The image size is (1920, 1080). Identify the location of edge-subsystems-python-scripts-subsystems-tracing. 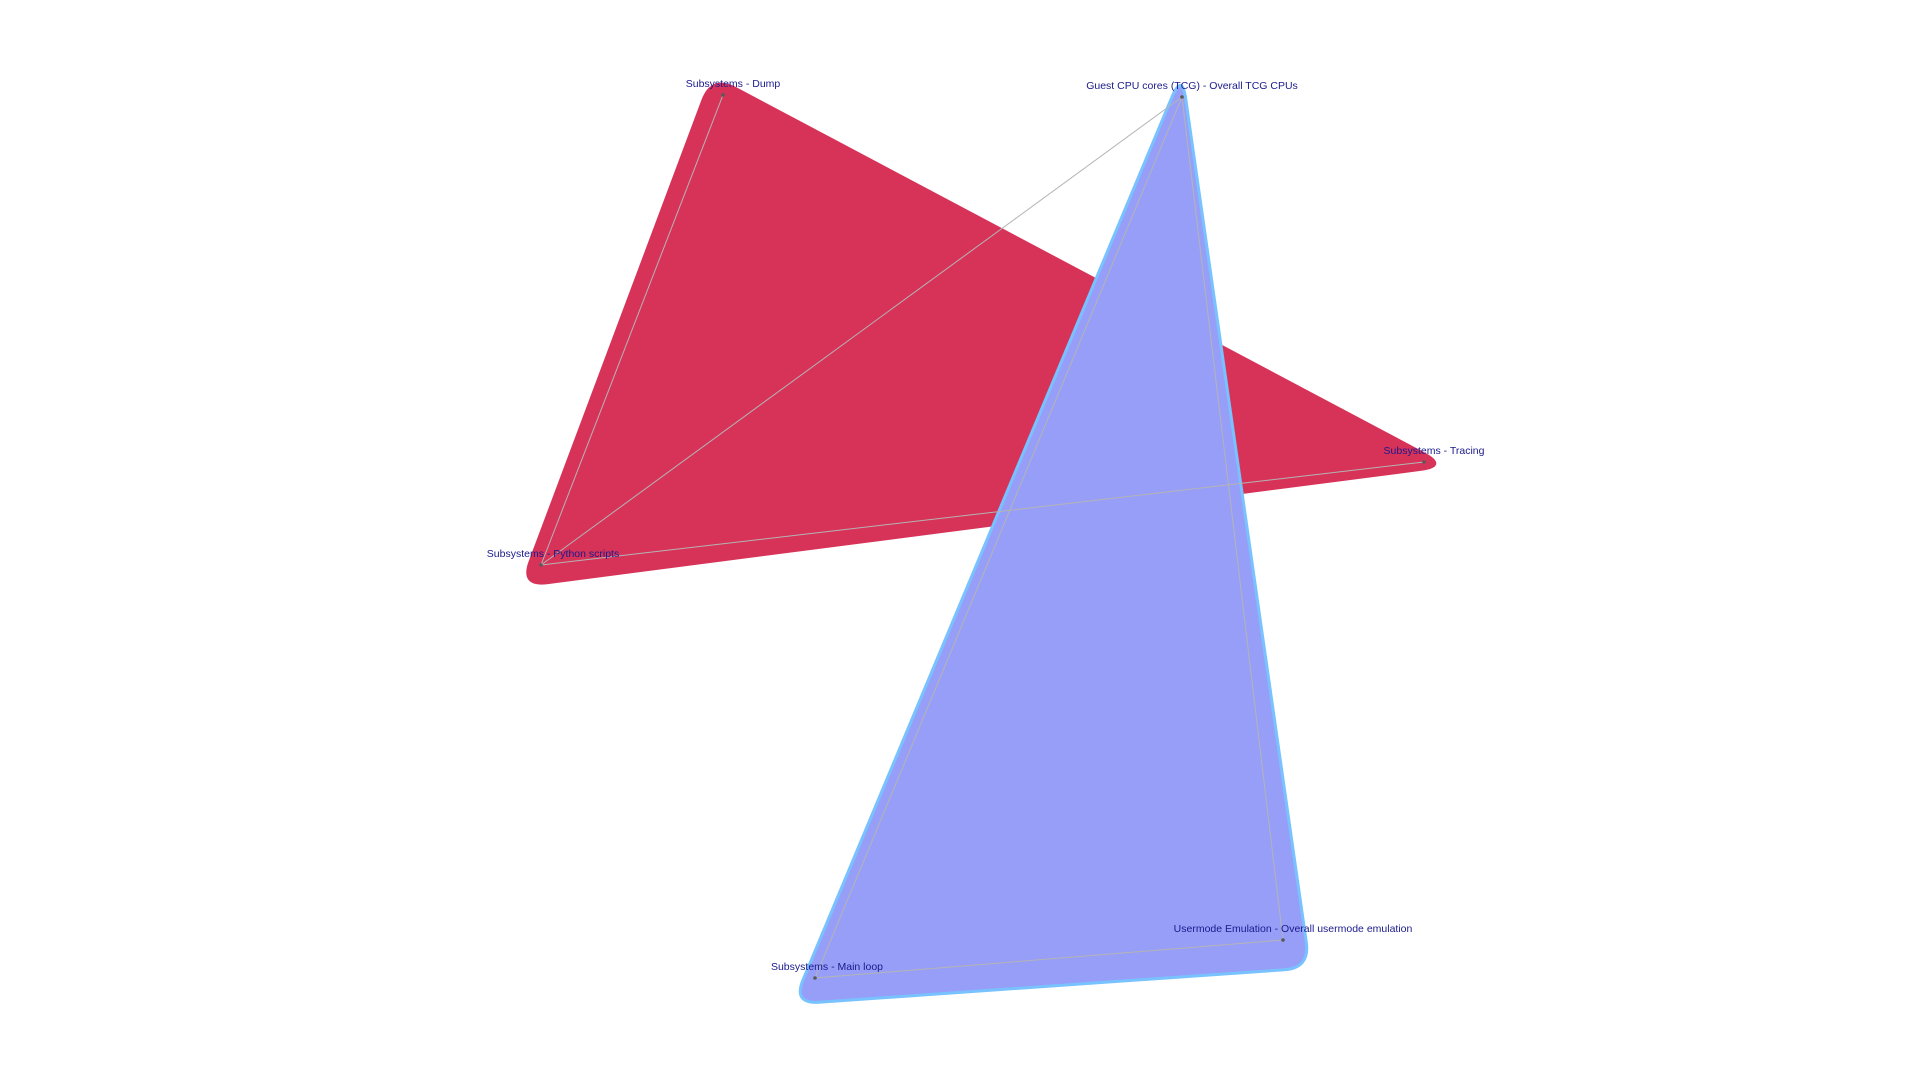
(982, 513).